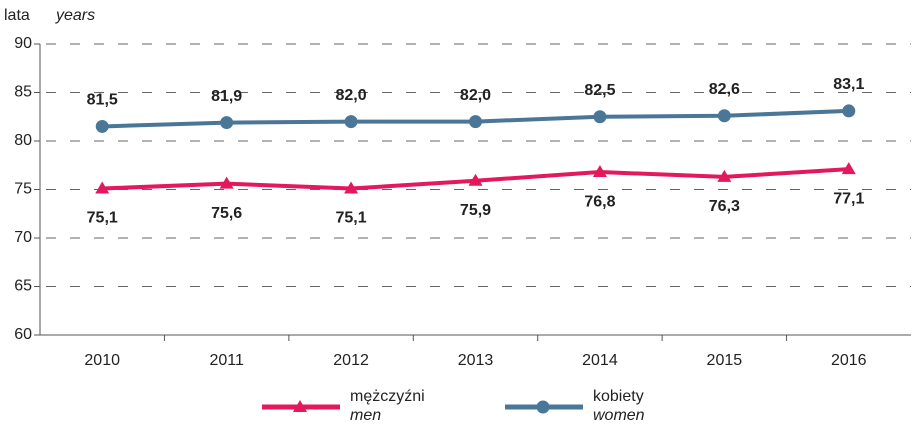 This screenshot has height=427, width=913. Describe the element at coordinates (23, 334) in the screenshot. I see `y-tick-label: 60` at that location.